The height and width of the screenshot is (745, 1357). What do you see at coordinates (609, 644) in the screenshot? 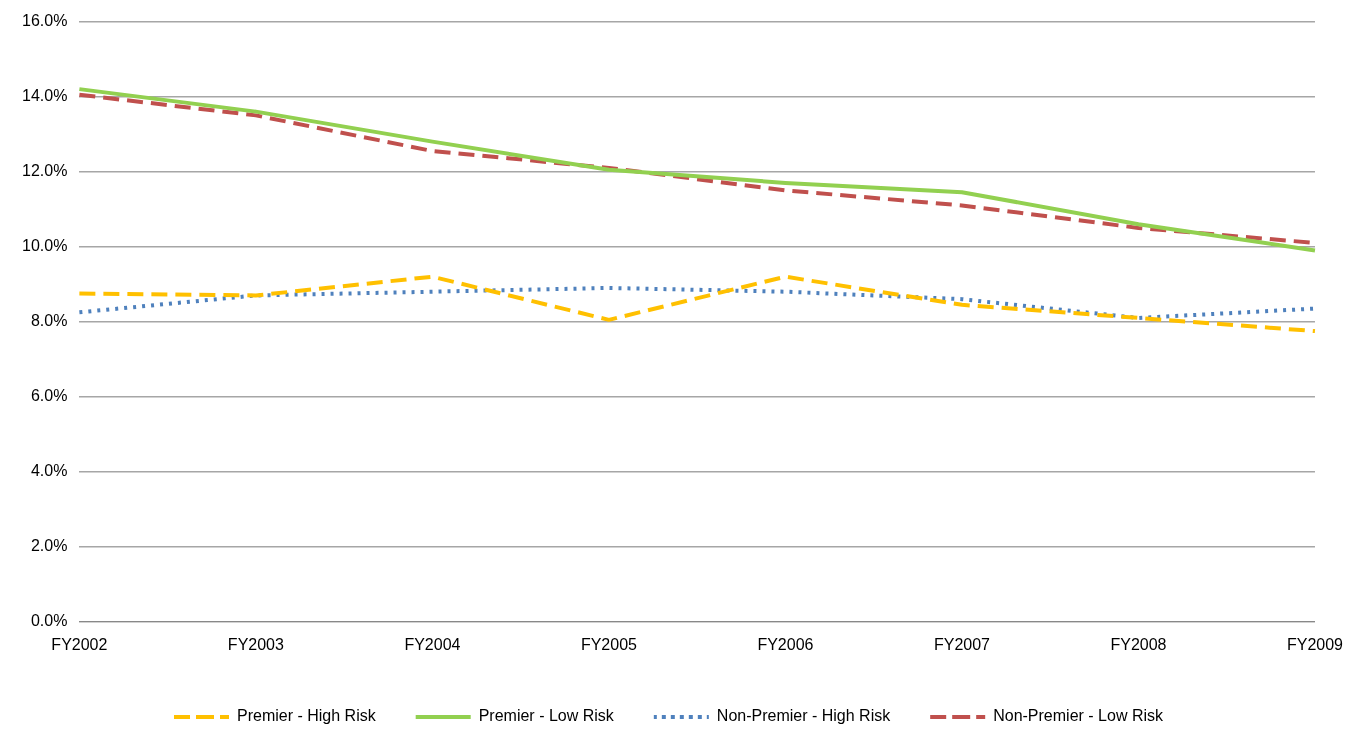
I see `x-tick-label: FY2005` at bounding box center [609, 644].